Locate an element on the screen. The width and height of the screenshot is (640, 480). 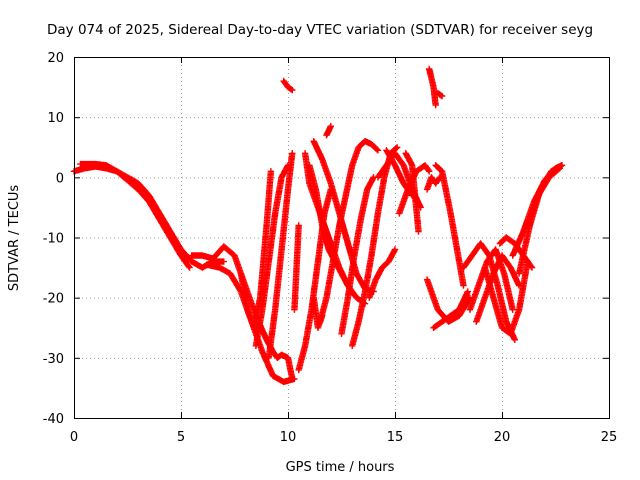
series-arc23 is located at coordinates (412, 192).